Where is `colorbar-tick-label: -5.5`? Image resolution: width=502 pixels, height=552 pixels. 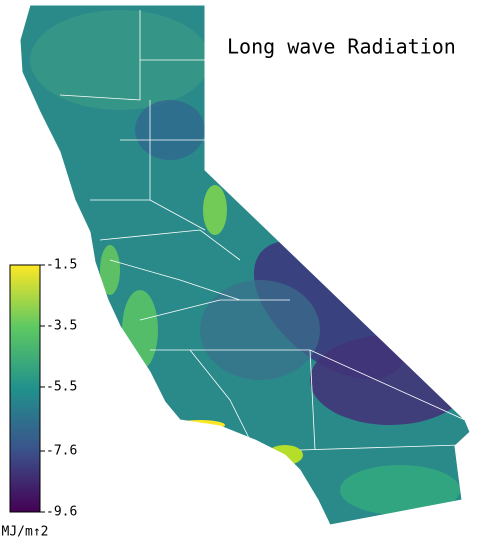 colorbar-tick-label: -5.5 is located at coordinates (61, 386).